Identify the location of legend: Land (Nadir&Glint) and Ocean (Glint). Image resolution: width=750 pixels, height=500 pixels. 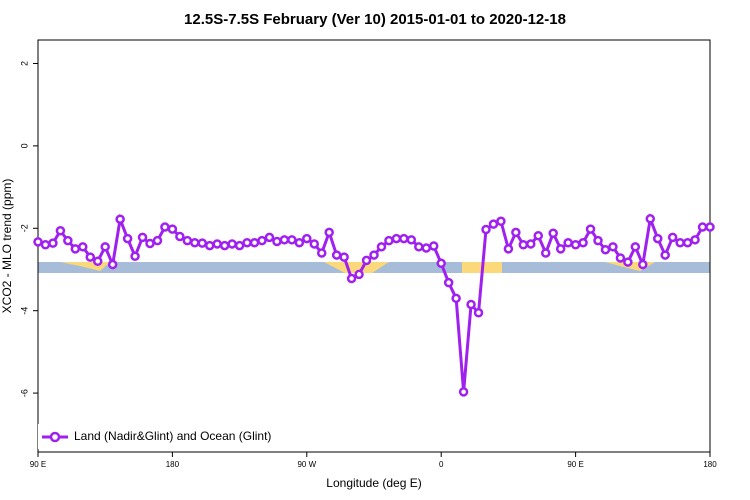
(163, 436).